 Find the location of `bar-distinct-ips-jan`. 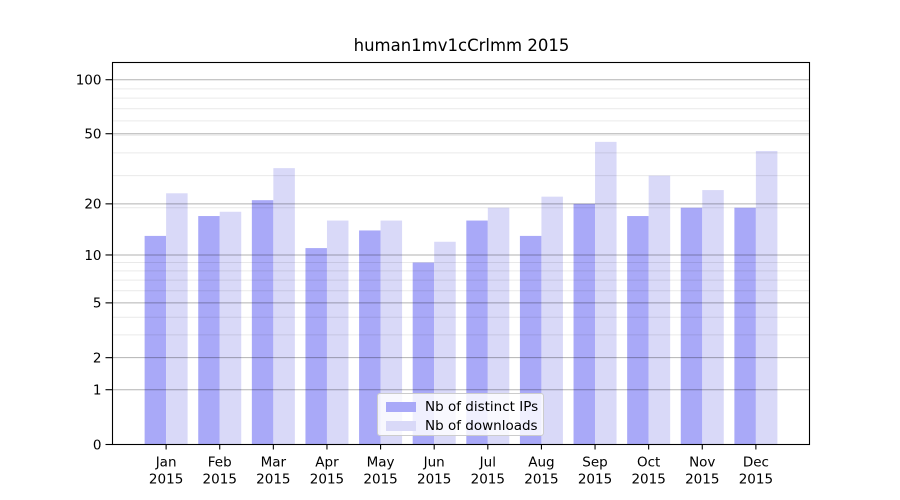

bar-distinct-ips-jan is located at coordinates (155, 340).